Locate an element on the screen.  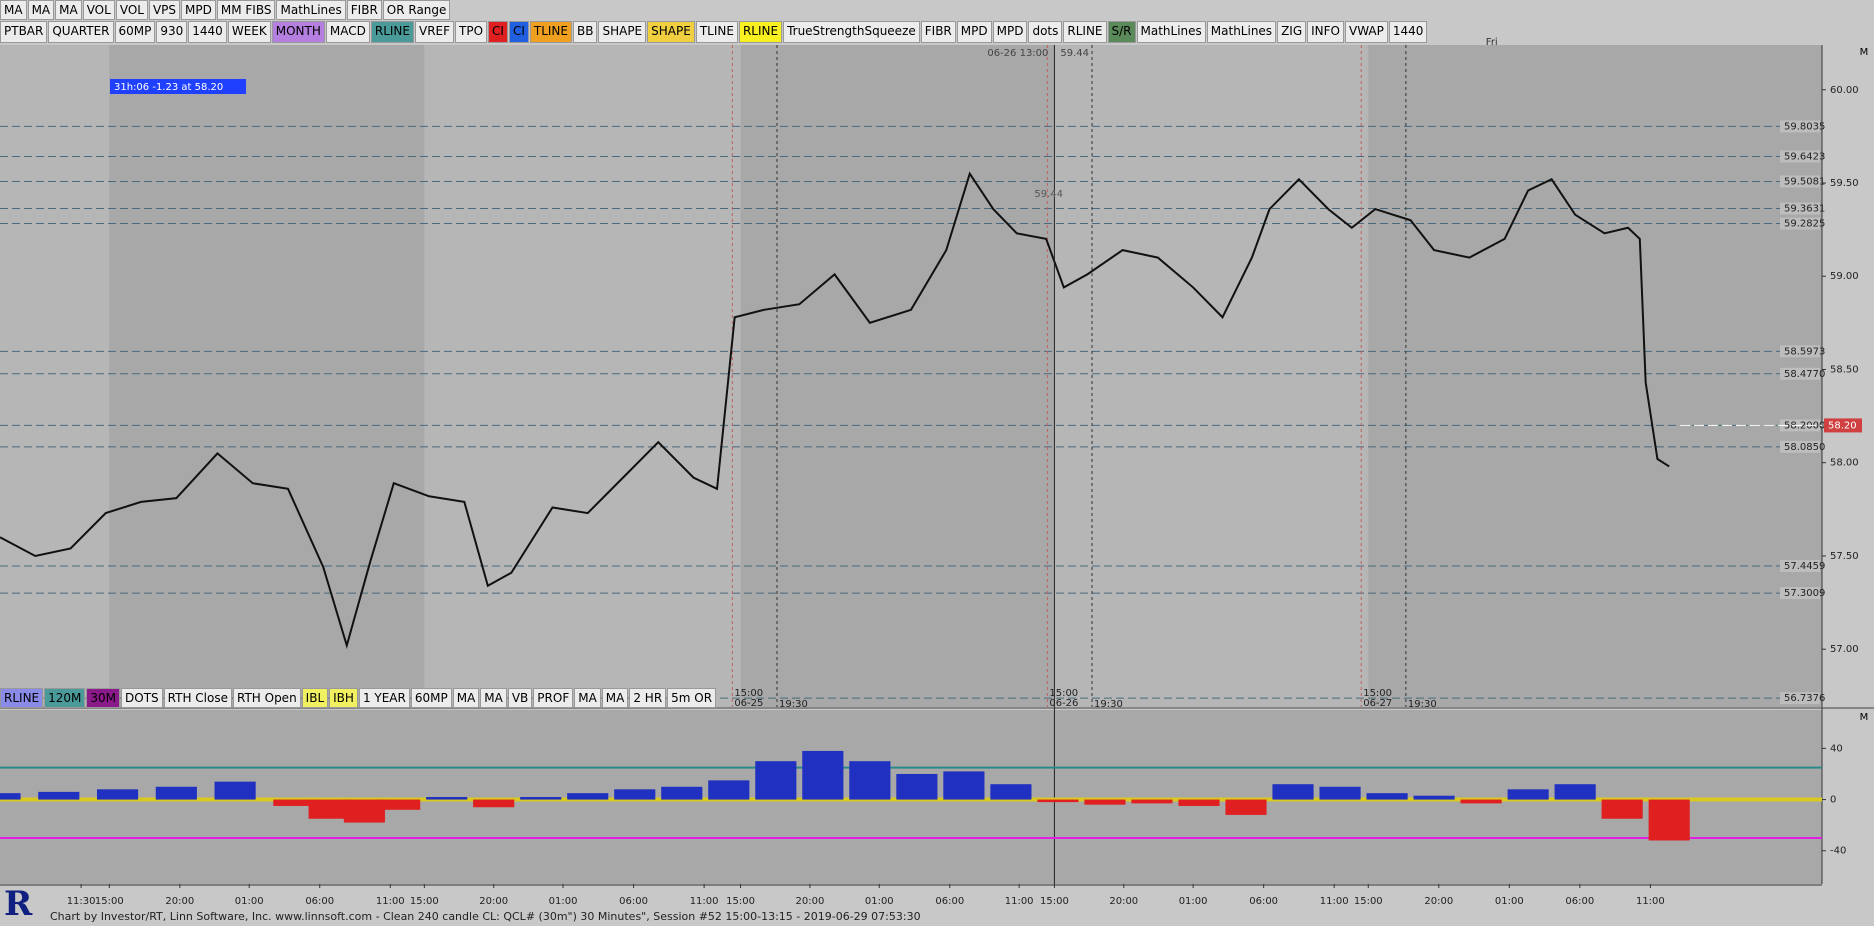
toolbar-button: MACD is located at coordinates (347, 32).